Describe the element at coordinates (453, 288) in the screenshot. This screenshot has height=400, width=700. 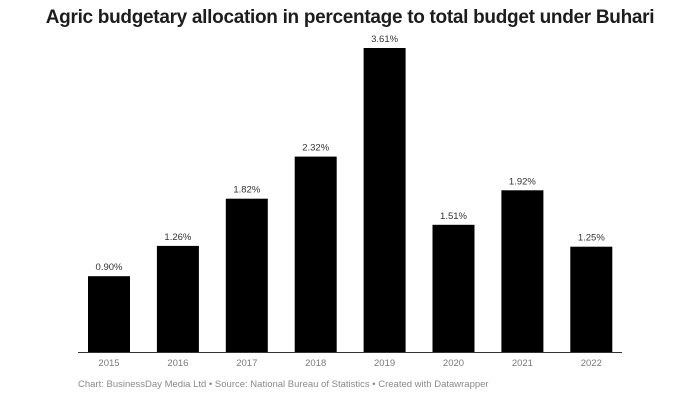
I see `bar-2020` at that location.